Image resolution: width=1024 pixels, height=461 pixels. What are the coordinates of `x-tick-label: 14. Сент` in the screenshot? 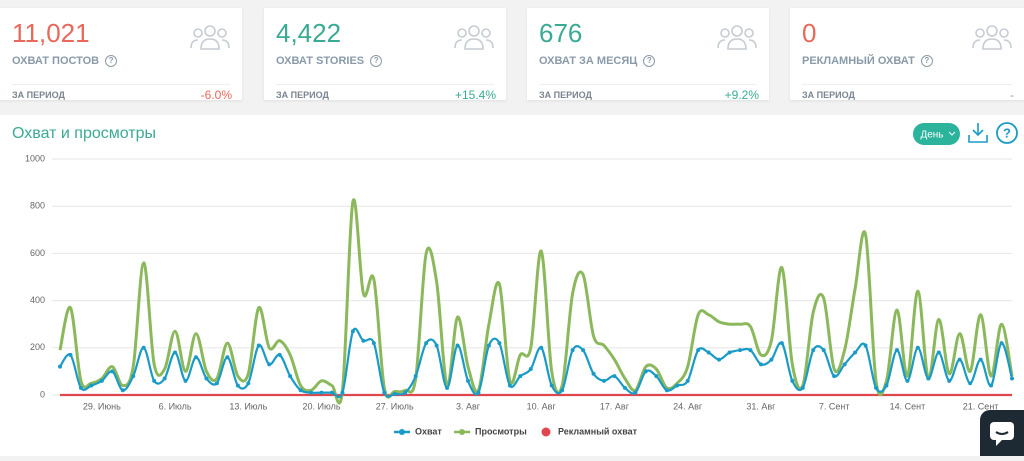 It's located at (908, 406).